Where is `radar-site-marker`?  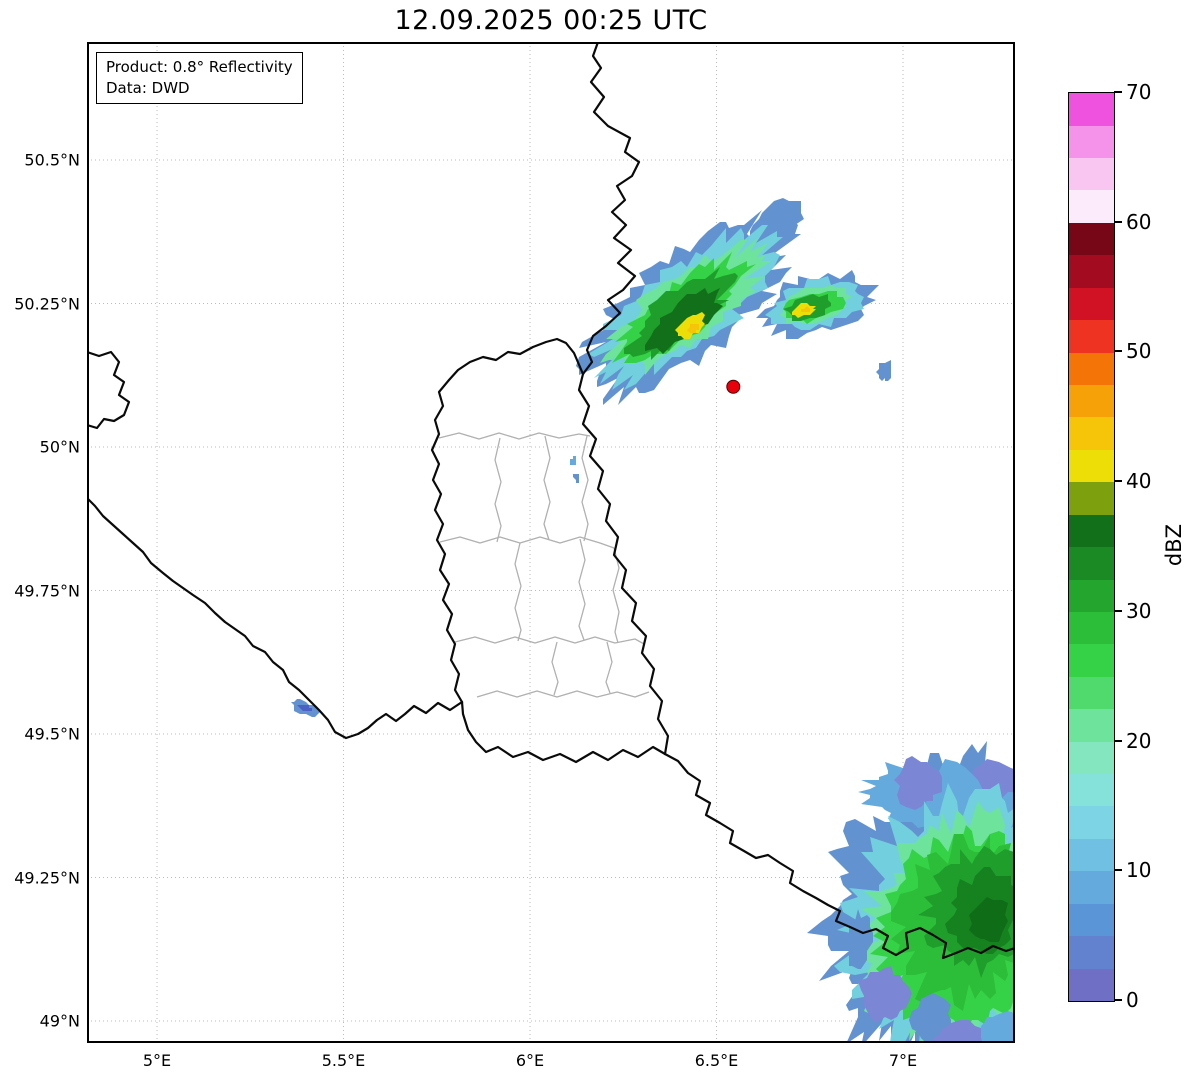
radar-site-marker is located at coordinates (733, 386).